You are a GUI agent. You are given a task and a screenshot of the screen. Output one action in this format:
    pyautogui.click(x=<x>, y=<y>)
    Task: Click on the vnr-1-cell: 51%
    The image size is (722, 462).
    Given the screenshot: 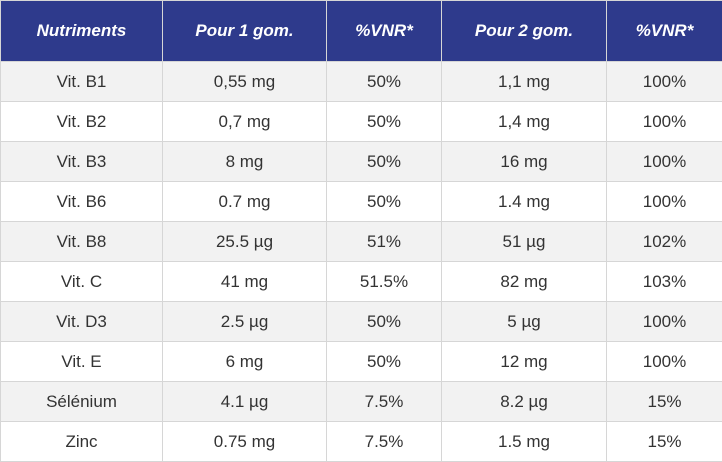 What is the action you would take?
    pyautogui.click(x=384, y=241)
    